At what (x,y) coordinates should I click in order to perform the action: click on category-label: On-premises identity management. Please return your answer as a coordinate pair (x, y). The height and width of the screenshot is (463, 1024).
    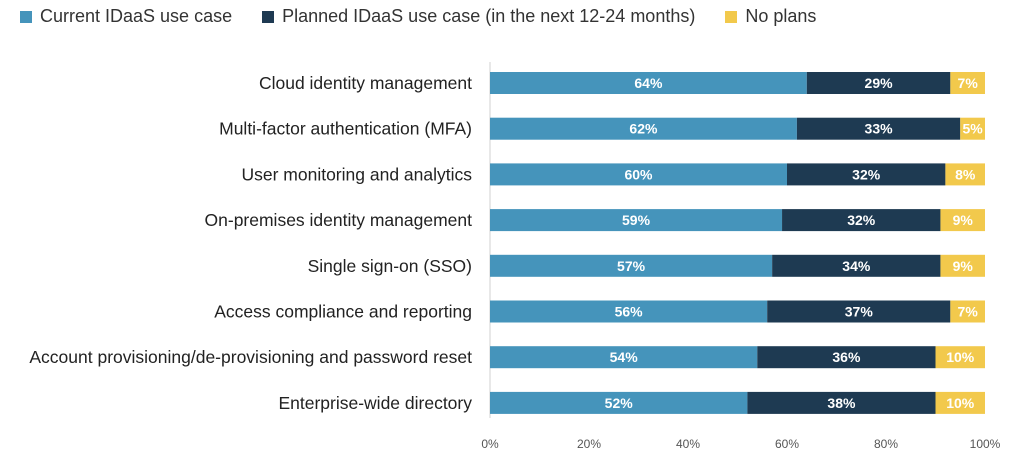
    Looking at the image, I should click on (339, 220).